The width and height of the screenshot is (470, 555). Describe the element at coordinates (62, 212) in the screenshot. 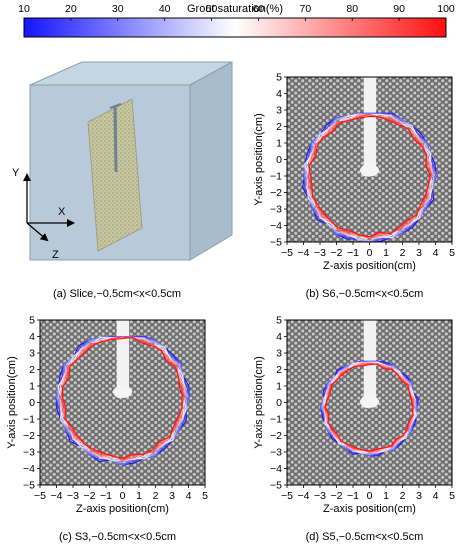

I see `axis-x-label: X` at that location.